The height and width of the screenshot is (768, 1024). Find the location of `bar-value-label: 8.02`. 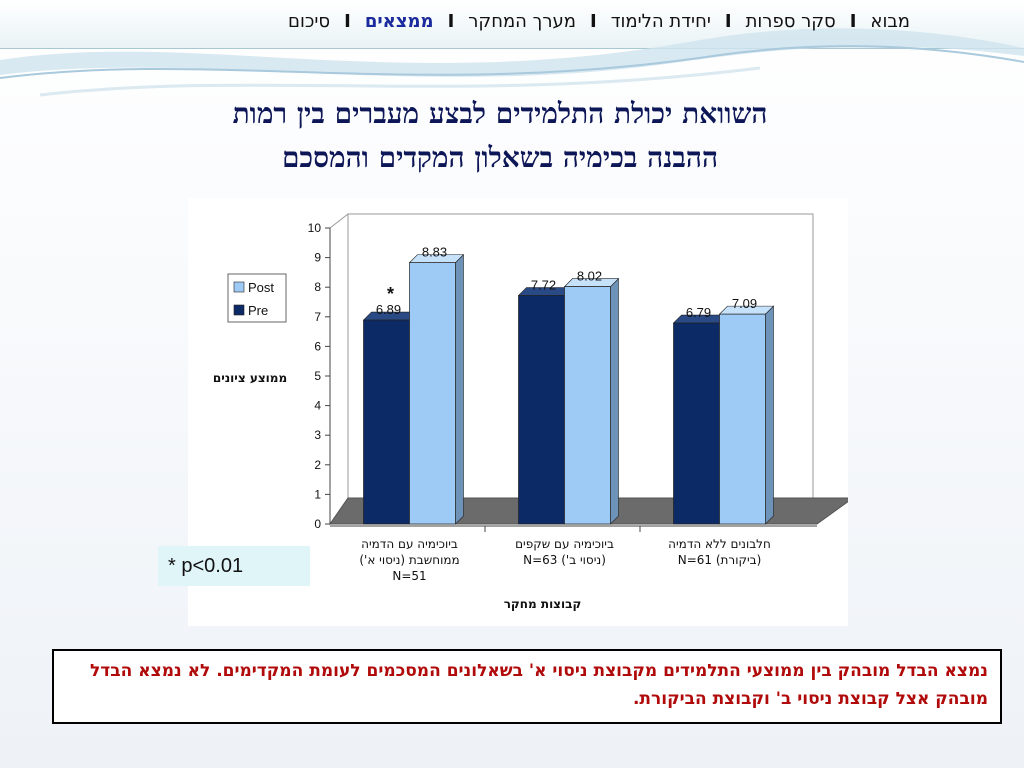

bar-value-label: 8.02 is located at coordinates (589, 276).